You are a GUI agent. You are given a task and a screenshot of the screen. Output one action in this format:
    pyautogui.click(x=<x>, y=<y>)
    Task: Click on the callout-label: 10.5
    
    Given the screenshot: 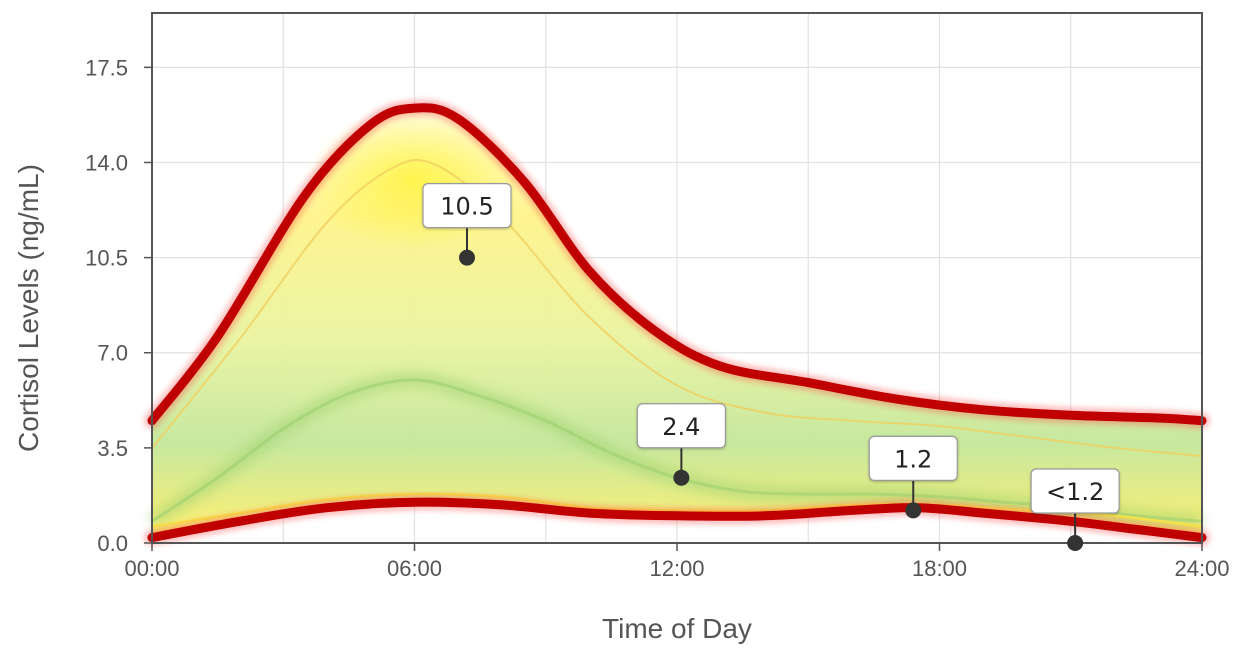 What is the action you would take?
    pyautogui.click(x=466, y=207)
    